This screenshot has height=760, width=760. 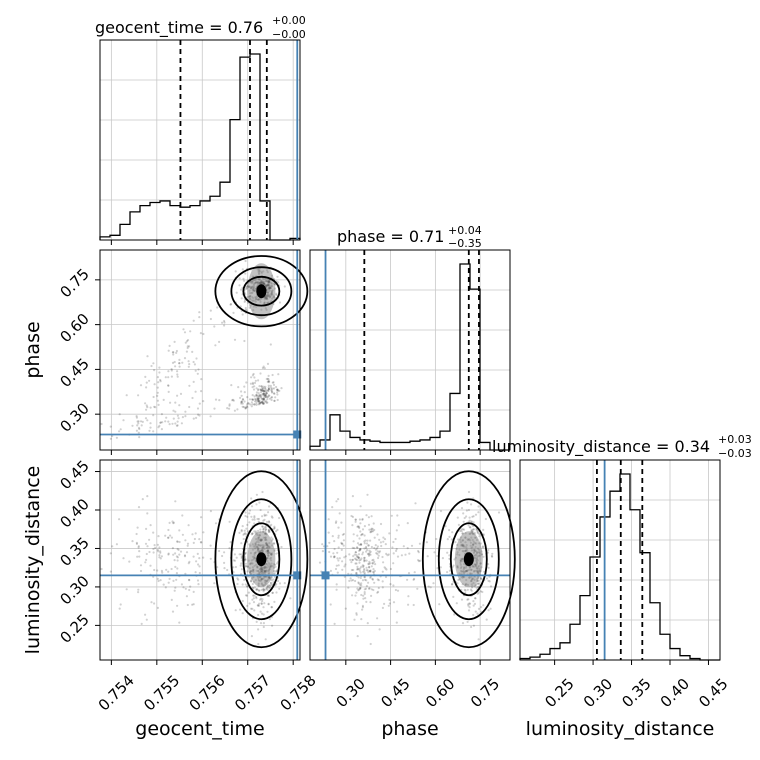 I want to click on panel-frame, so click(x=200, y=350).